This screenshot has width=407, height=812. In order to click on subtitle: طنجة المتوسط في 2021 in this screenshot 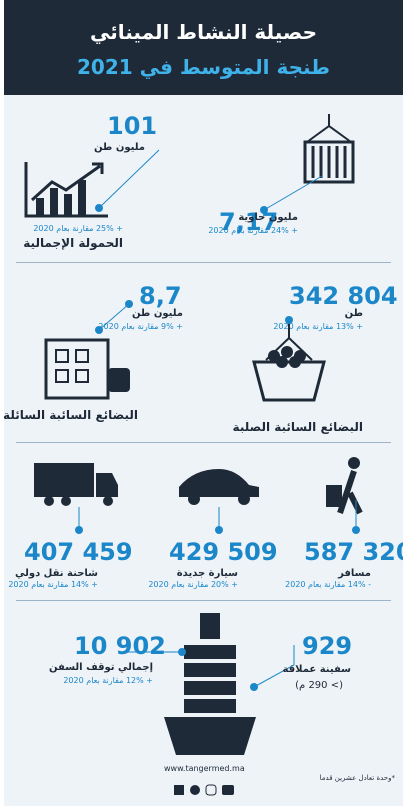, I will do `click(203, 67)`.